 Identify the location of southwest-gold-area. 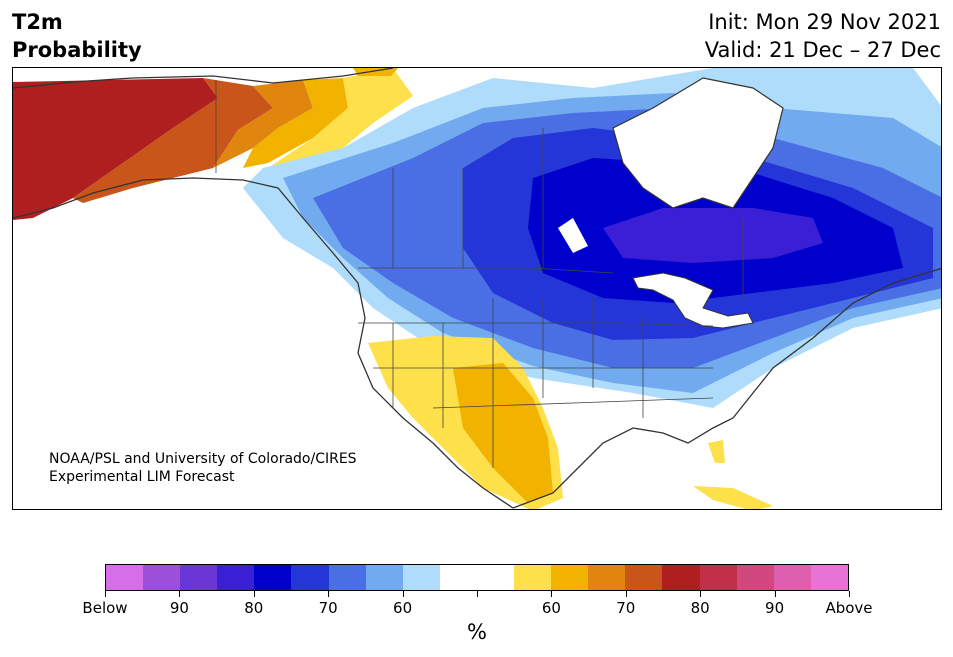
(503, 433).